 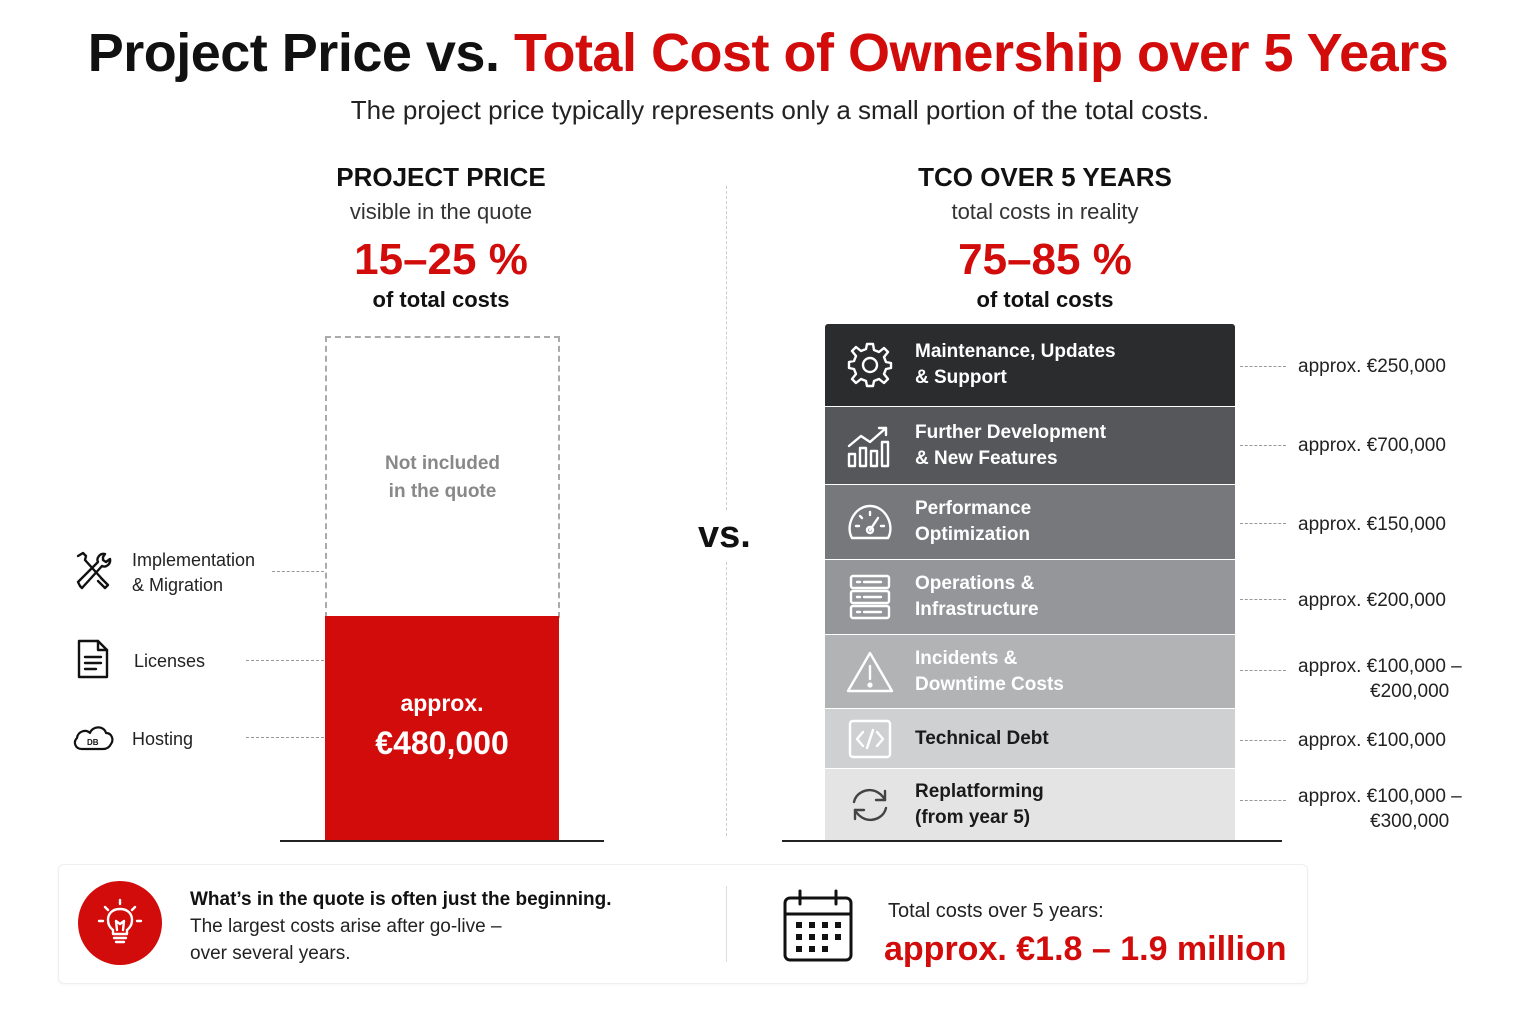 I want to click on cost-maintenance: approx. €250,000, so click(x=1372, y=366).